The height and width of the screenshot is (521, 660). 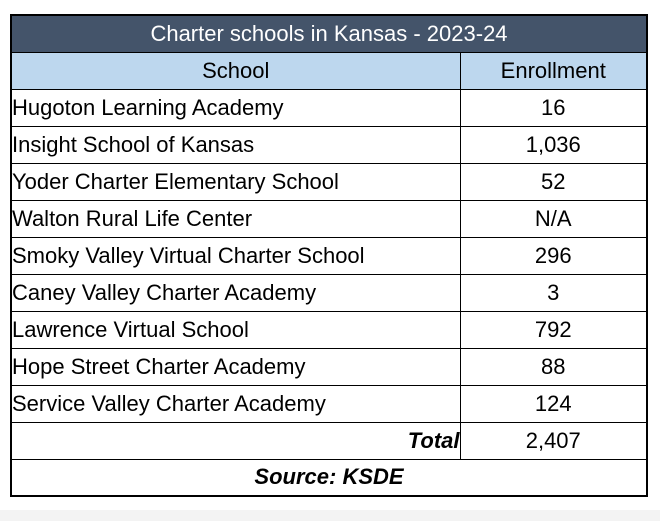 I want to click on total-row: Total 2,407, so click(x=329, y=440).